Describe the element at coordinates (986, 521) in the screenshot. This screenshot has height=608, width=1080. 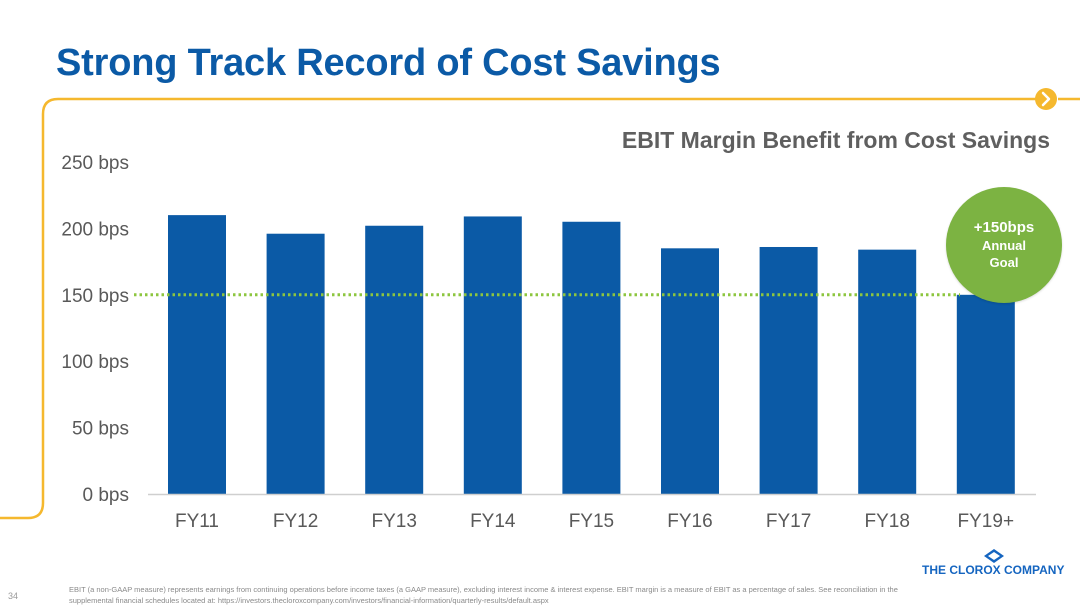
I see `x-tick-label: FY19+` at that location.